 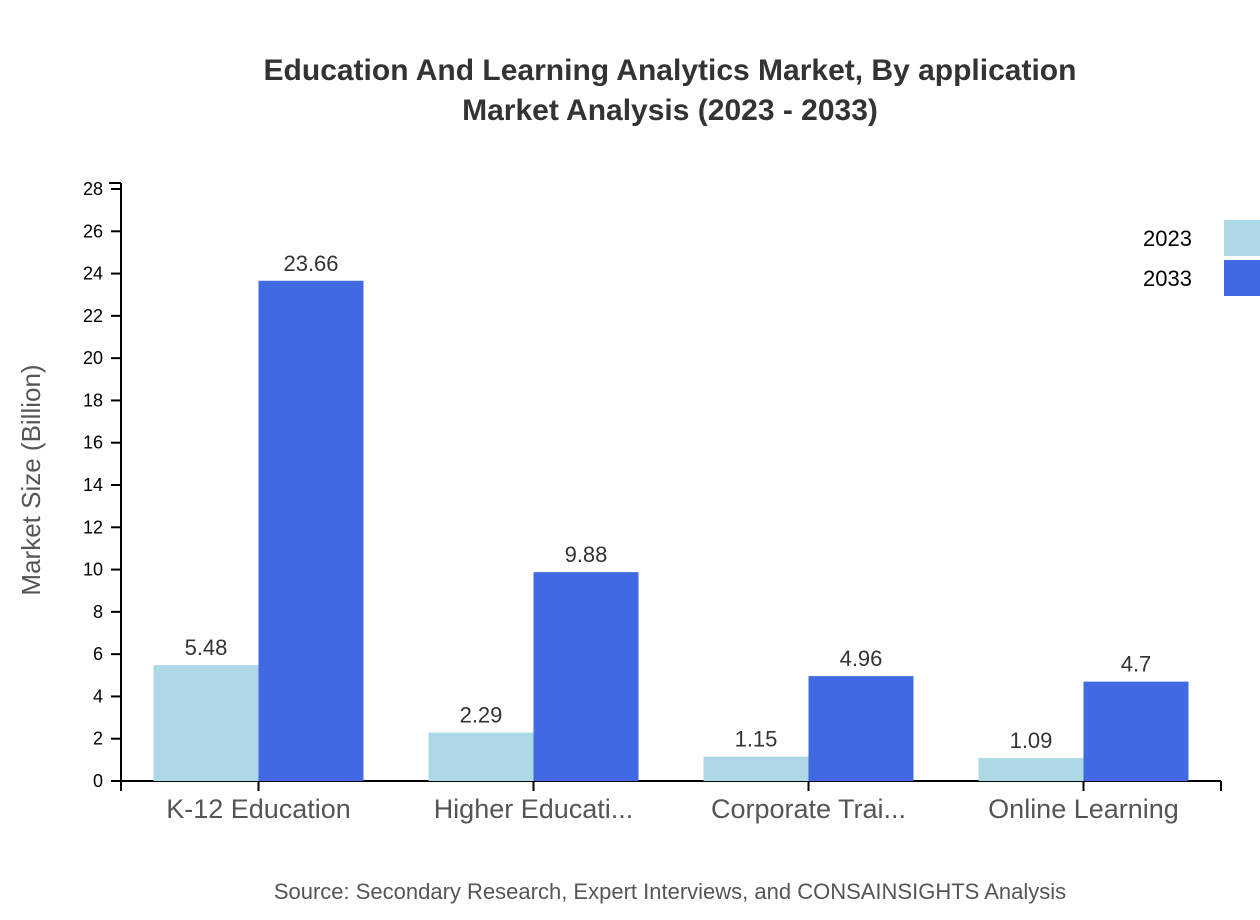 I want to click on data-label: 4.96, so click(x=861, y=658).